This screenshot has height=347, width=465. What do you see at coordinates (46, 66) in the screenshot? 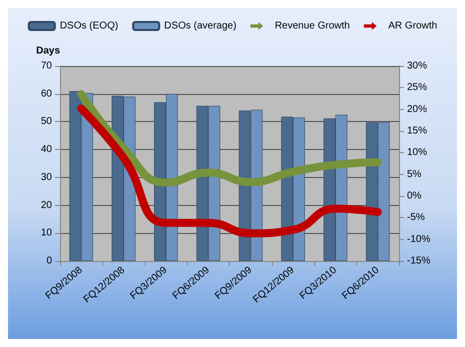
I see `y-tick-label: 70` at bounding box center [46, 66].